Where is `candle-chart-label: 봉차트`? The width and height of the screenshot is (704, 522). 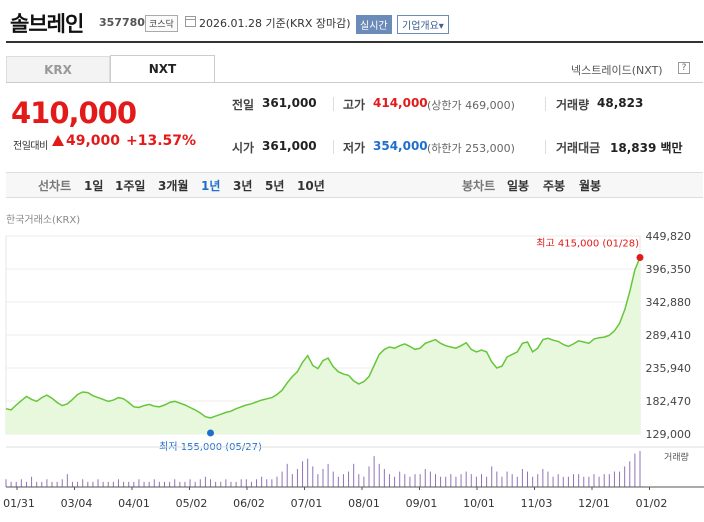
candle-chart-label: 봉차트 is located at coordinates (479, 186).